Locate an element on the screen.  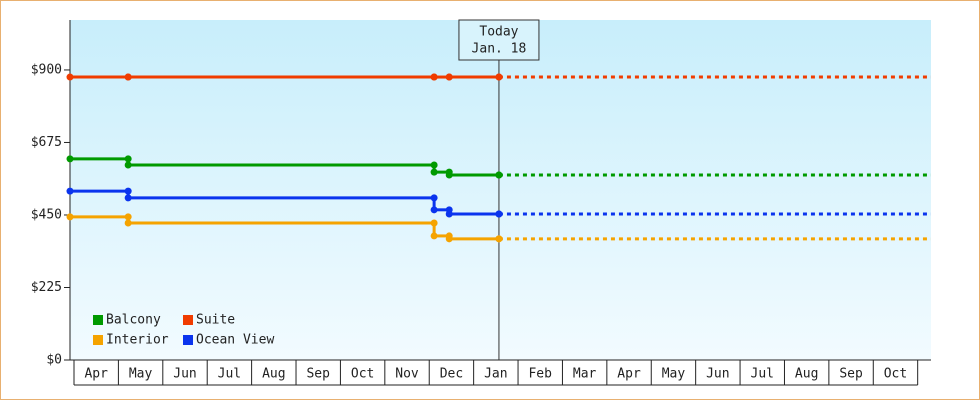
legend-label: Balcony is located at coordinates (133, 320).